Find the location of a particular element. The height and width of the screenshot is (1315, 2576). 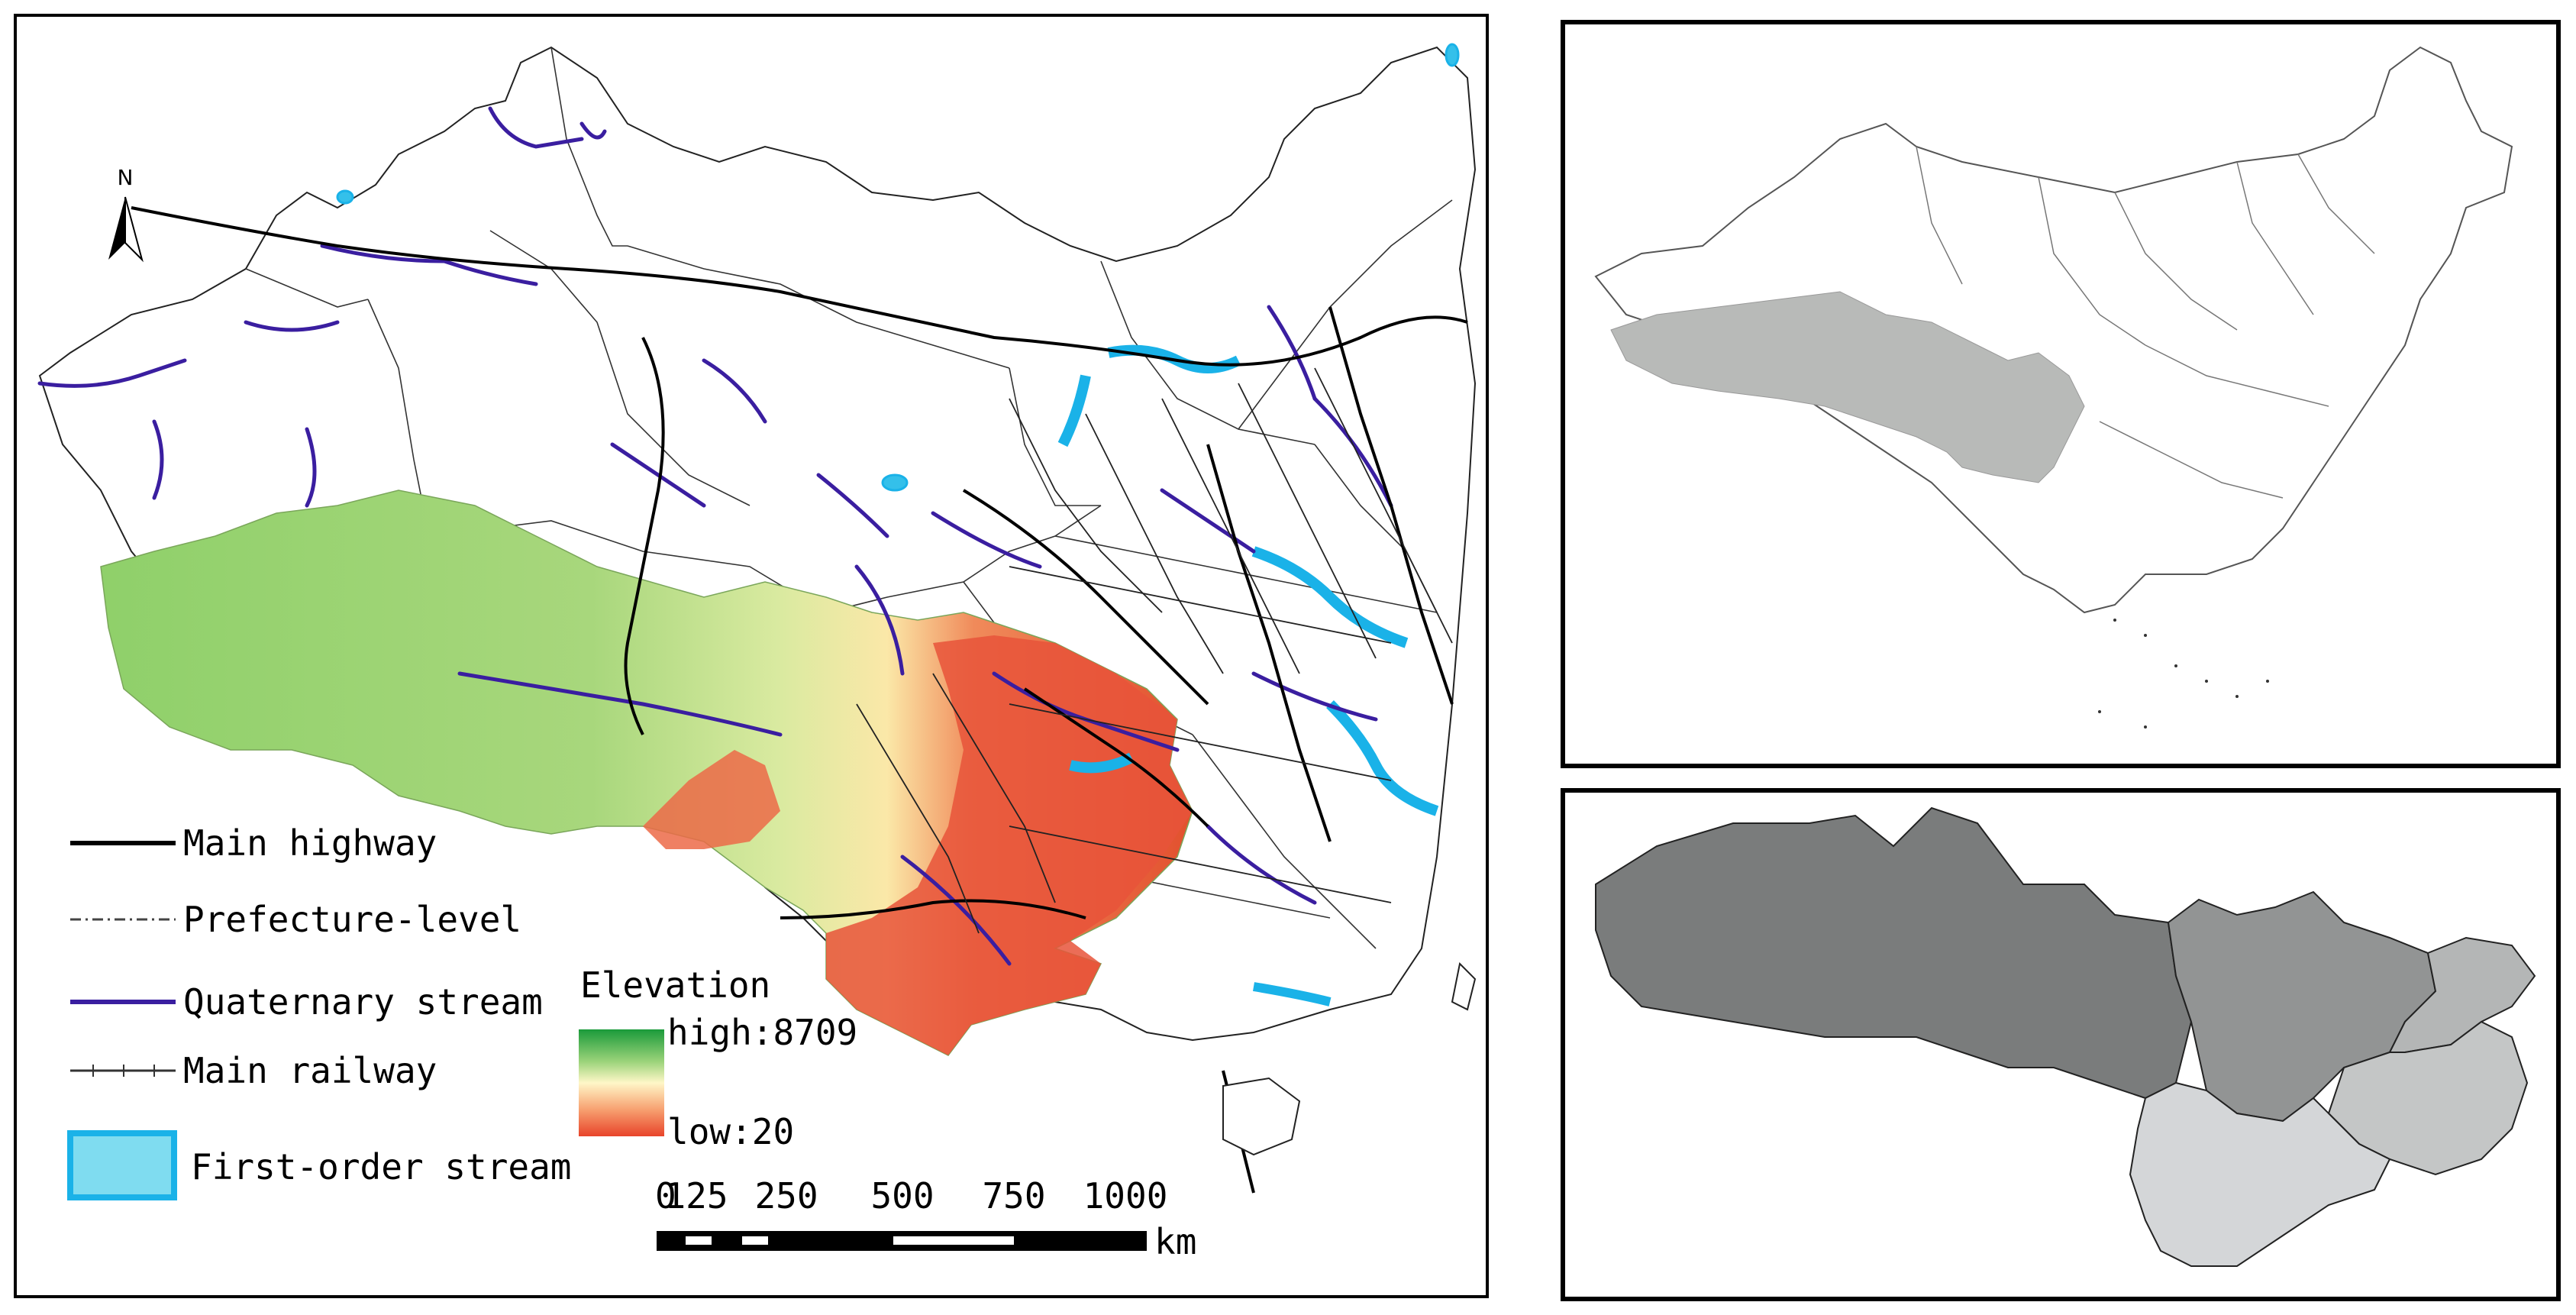

scale-tick-750: 750 is located at coordinates (1013, 1195).